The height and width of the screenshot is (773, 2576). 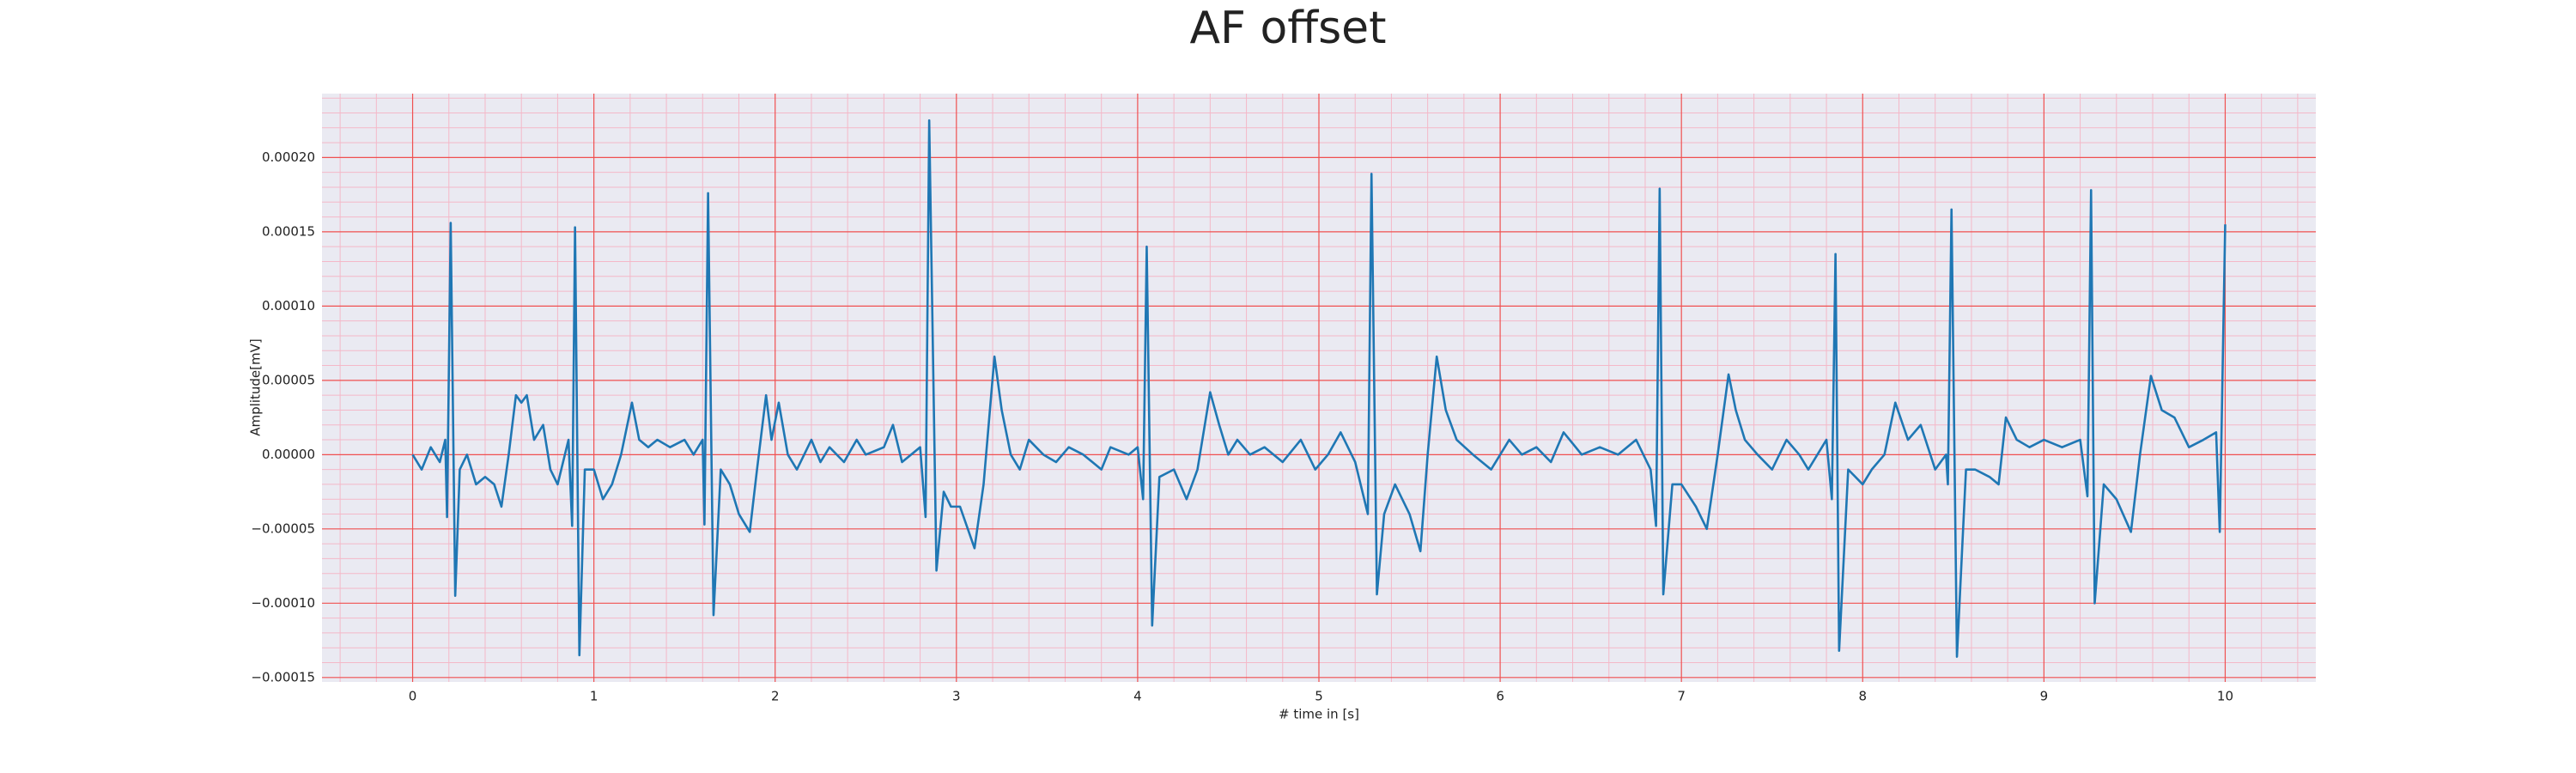 What do you see at coordinates (1863, 696) in the screenshot?
I see `x-tick-label: 8` at bounding box center [1863, 696].